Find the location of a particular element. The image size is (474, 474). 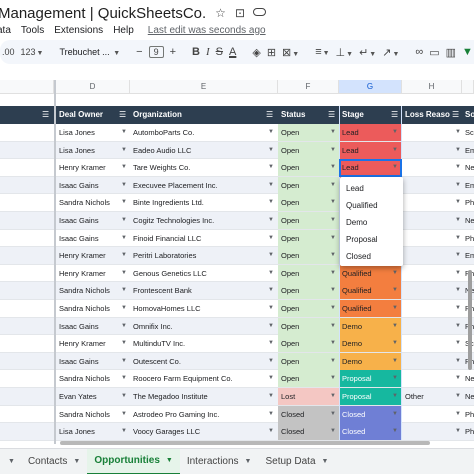

frozen-column-divider is located at coordinates (55, 262).